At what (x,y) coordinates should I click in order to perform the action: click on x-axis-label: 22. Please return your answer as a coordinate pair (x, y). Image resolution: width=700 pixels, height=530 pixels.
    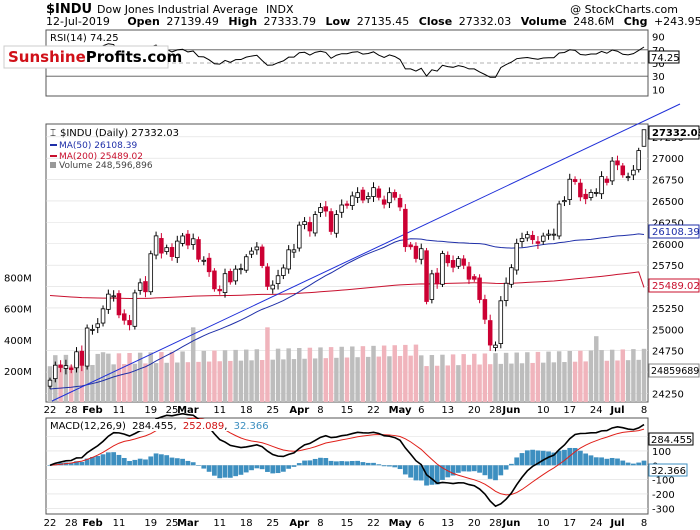
    Looking at the image, I should click on (373, 523).